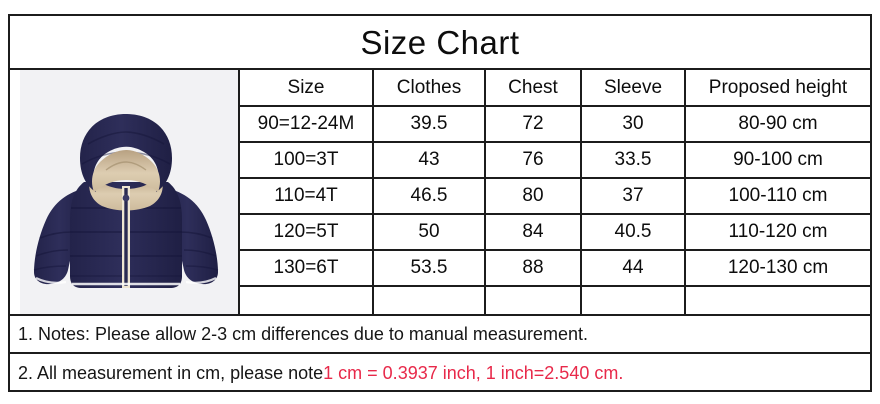 Image resolution: width=880 pixels, height=404 pixels. What do you see at coordinates (473, 372) in the screenshot?
I see `note-2-conversion: 1 cm = 0.3937 inch, 1 inch=2.540 cm.` at bounding box center [473, 372].